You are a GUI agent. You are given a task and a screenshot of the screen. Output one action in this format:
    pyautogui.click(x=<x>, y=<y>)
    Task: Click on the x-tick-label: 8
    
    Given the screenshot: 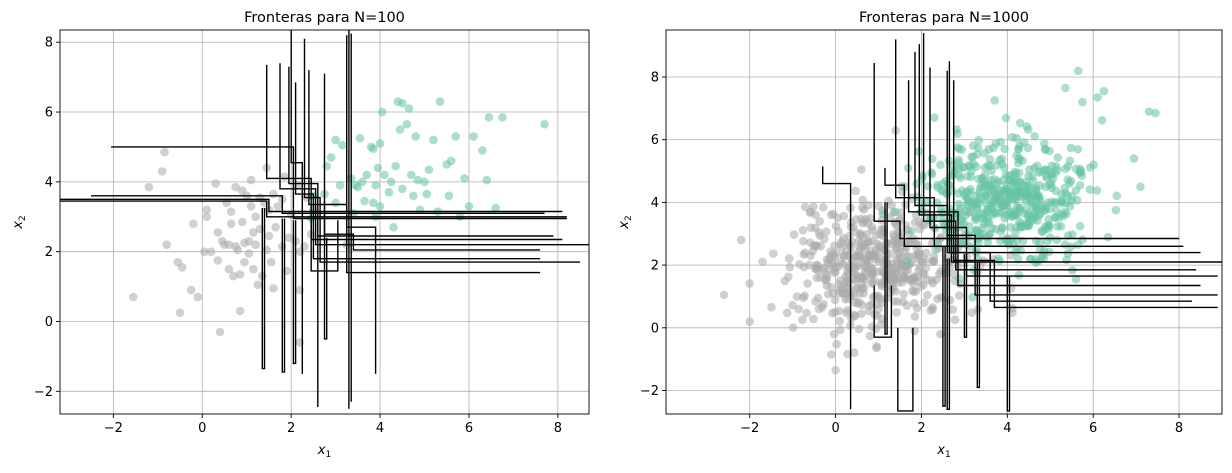 What is the action you would take?
    pyautogui.click(x=558, y=428)
    